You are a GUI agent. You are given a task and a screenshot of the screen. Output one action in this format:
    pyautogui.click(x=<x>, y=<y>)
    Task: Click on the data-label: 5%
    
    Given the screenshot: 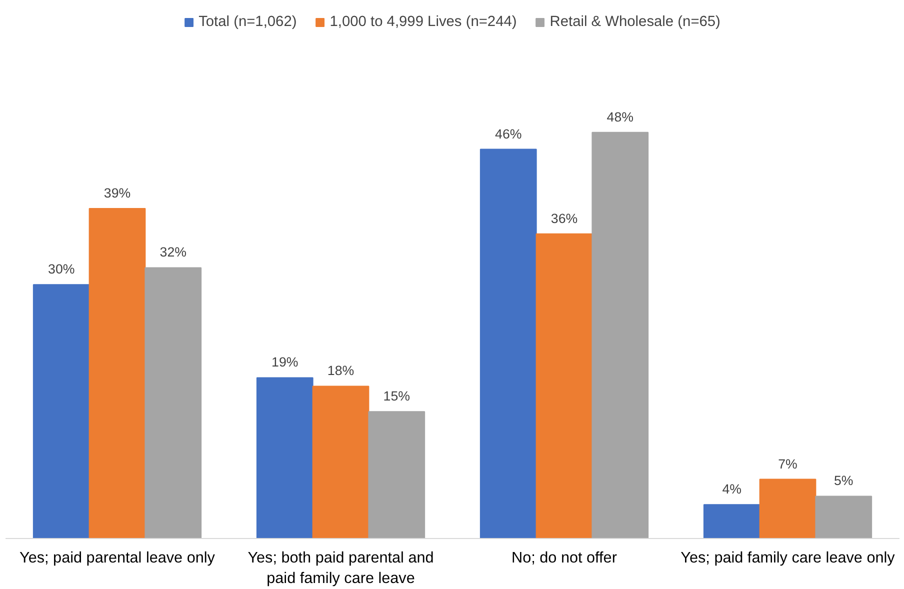 What is the action you would take?
    pyautogui.click(x=844, y=480)
    